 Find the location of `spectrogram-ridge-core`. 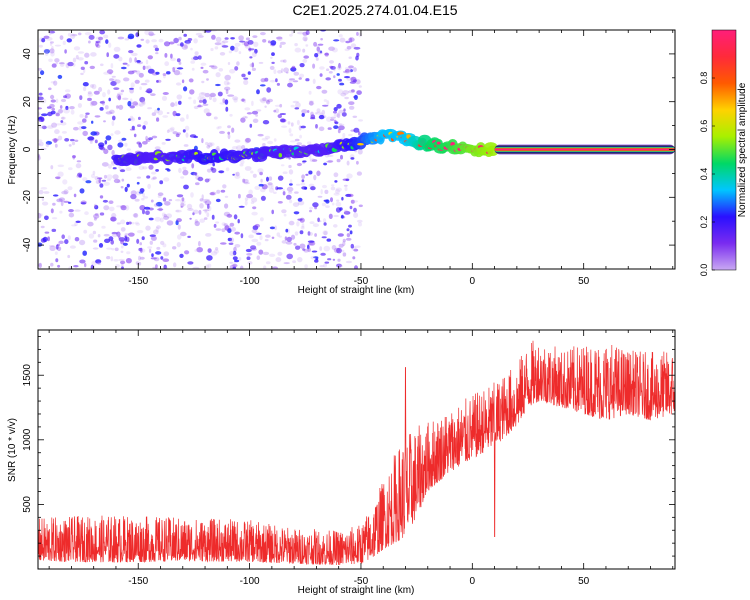

spectrogram-ridge-core is located at coordinates (360, 144).